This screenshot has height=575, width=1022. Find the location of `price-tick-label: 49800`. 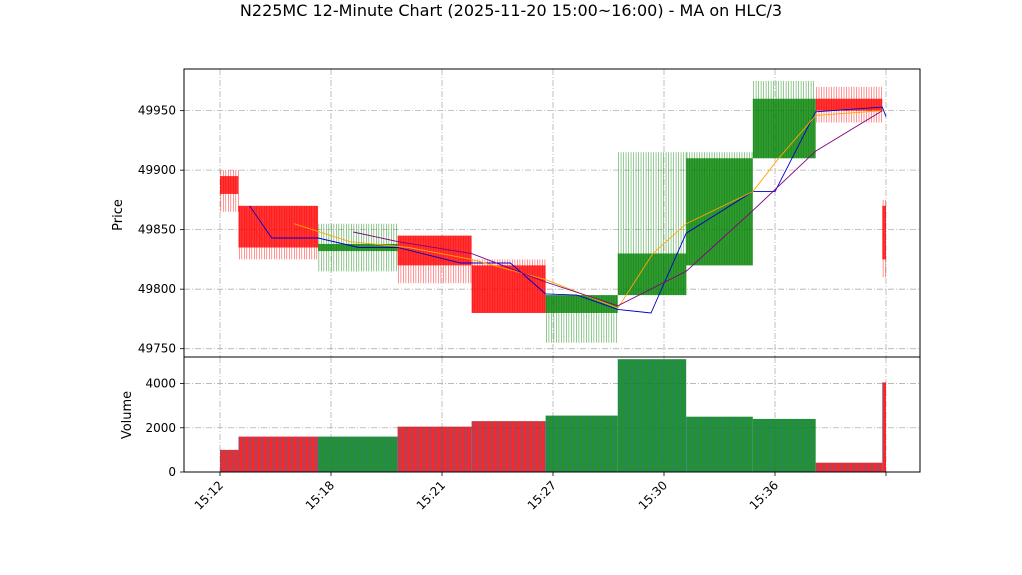

price-tick-label: 49800 is located at coordinates (157, 289).